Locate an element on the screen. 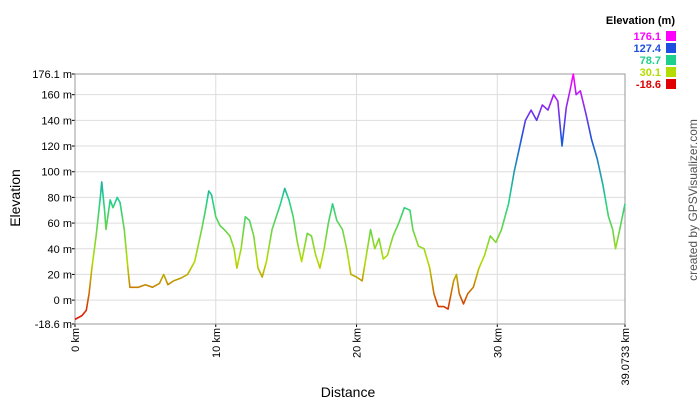 The width and height of the screenshot is (700, 400). x-tick-label: 20 km is located at coordinates (358, 343).